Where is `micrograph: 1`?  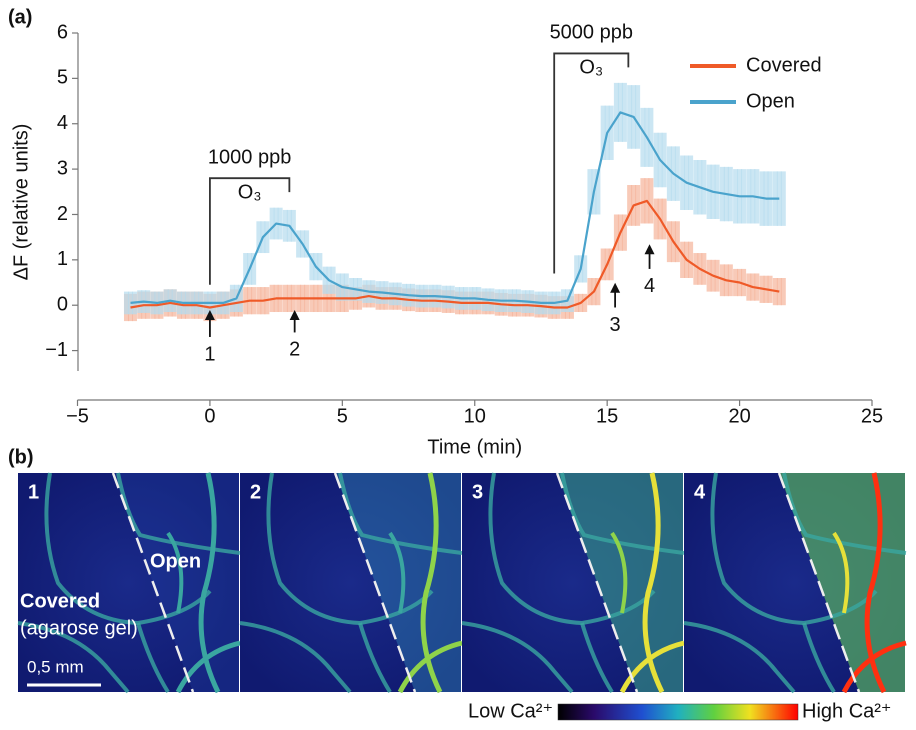
micrograph: 1 is located at coordinates (129, 583).